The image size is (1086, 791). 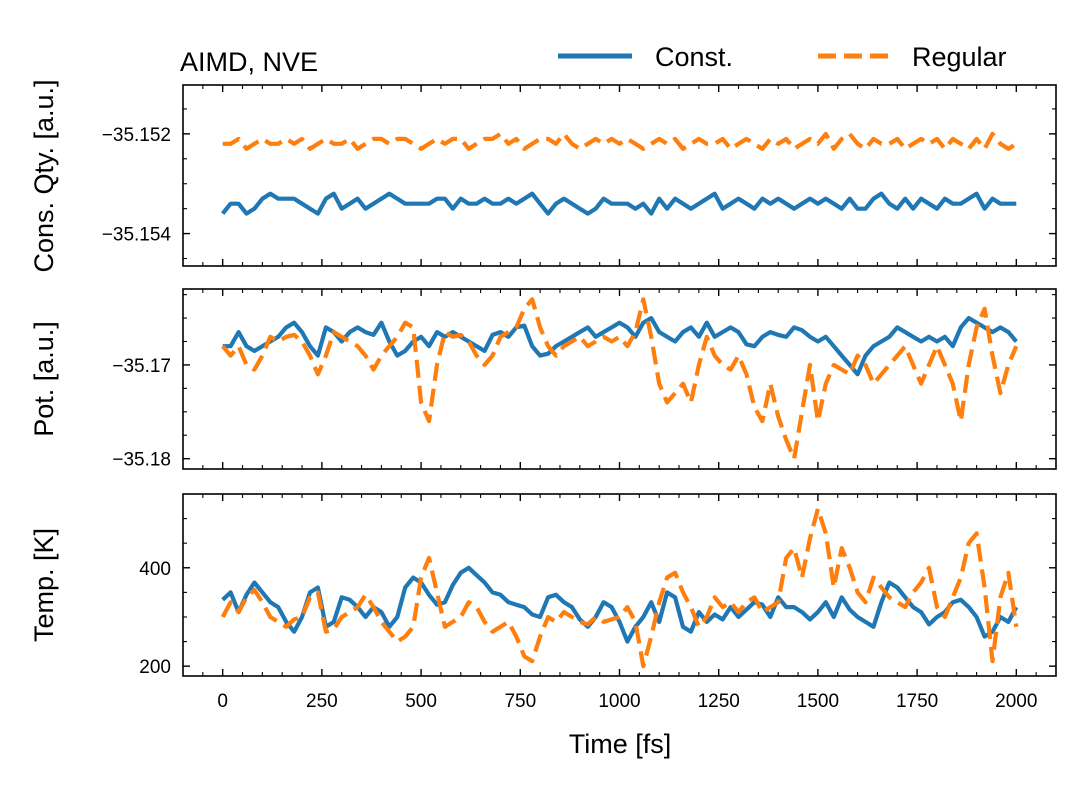 What do you see at coordinates (155, 667) in the screenshot?
I see `ytick-label-temperature: 200` at bounding box center [155, 667].